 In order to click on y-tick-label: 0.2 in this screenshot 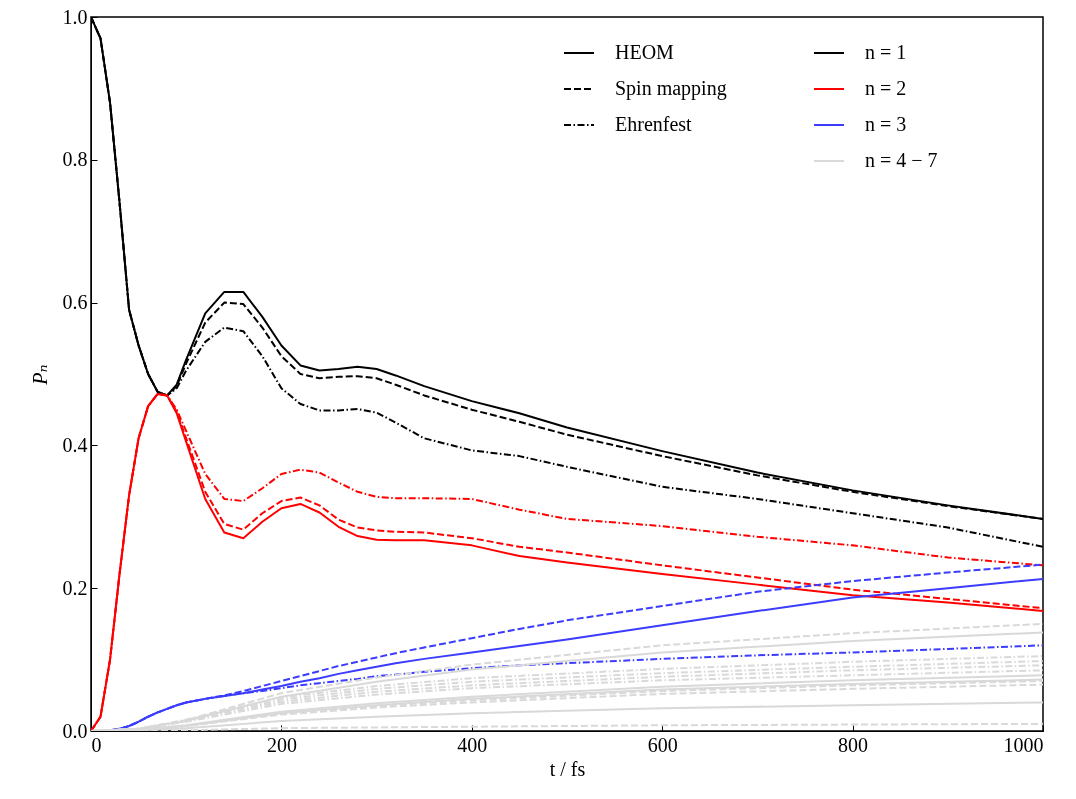, I will do `click(75, 587)`.